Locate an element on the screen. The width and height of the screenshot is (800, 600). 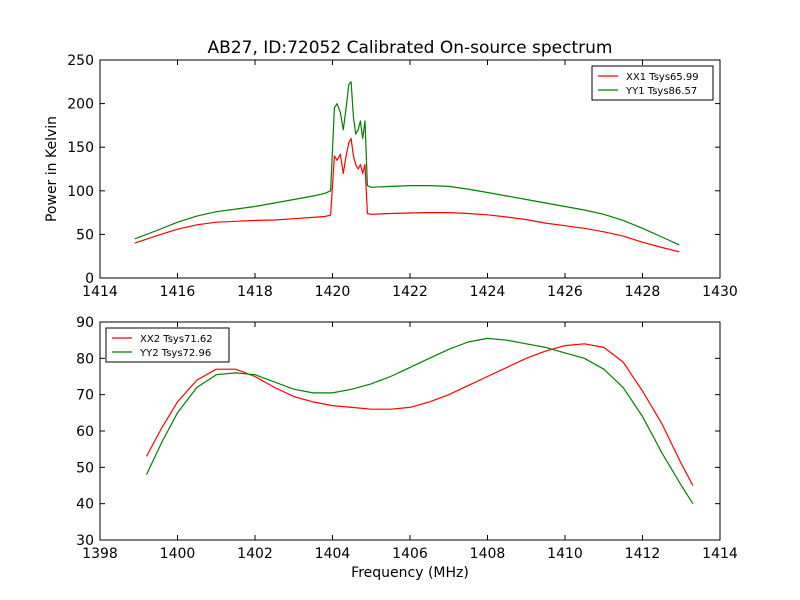
x-axis-label: Frequency (MHz) is located at coordinates (410, 573).